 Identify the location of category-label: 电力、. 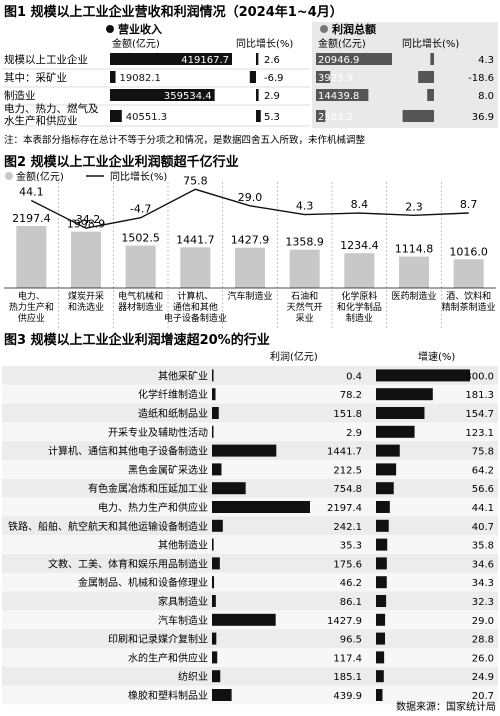
(31, 296).